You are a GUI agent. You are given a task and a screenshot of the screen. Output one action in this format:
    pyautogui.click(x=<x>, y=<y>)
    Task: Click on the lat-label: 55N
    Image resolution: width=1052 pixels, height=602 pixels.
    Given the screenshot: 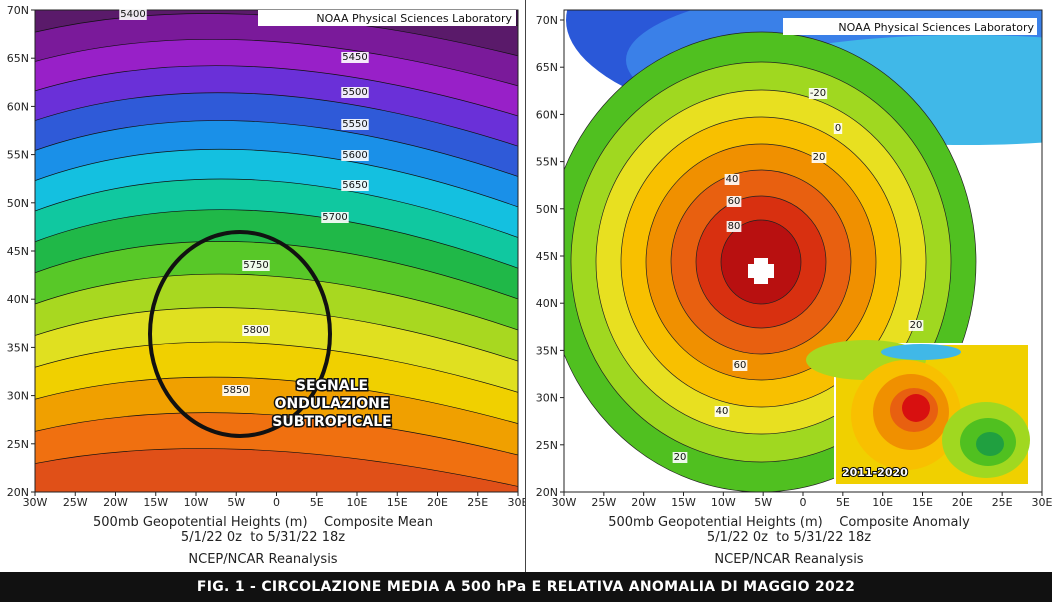 What is the action you would take?
    pyautogui.click(x=18, y=155)
    